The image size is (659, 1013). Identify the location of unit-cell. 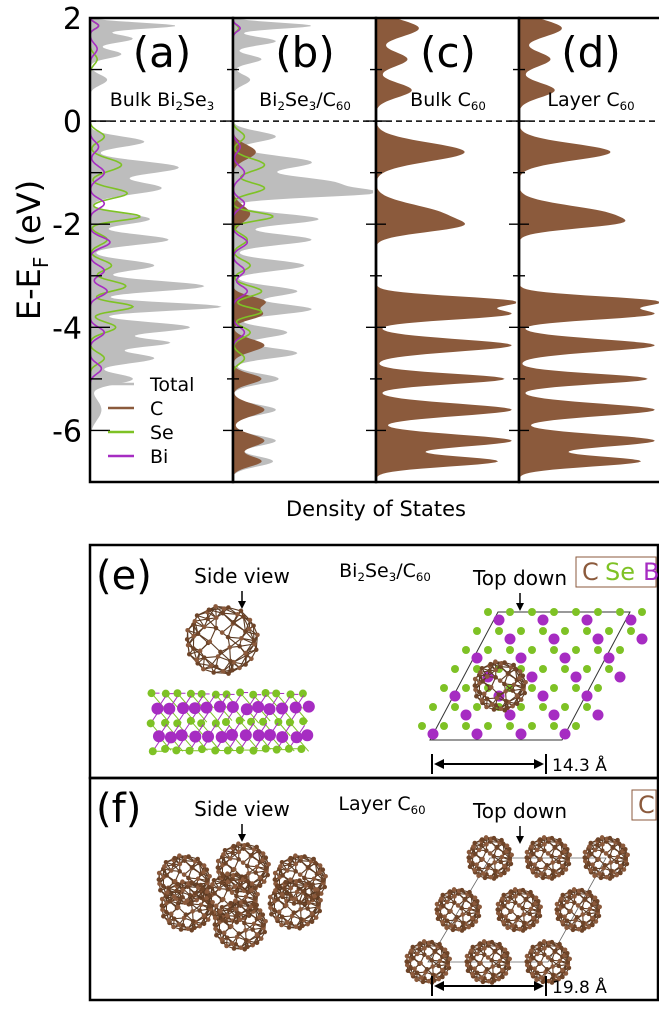
(517, 910).